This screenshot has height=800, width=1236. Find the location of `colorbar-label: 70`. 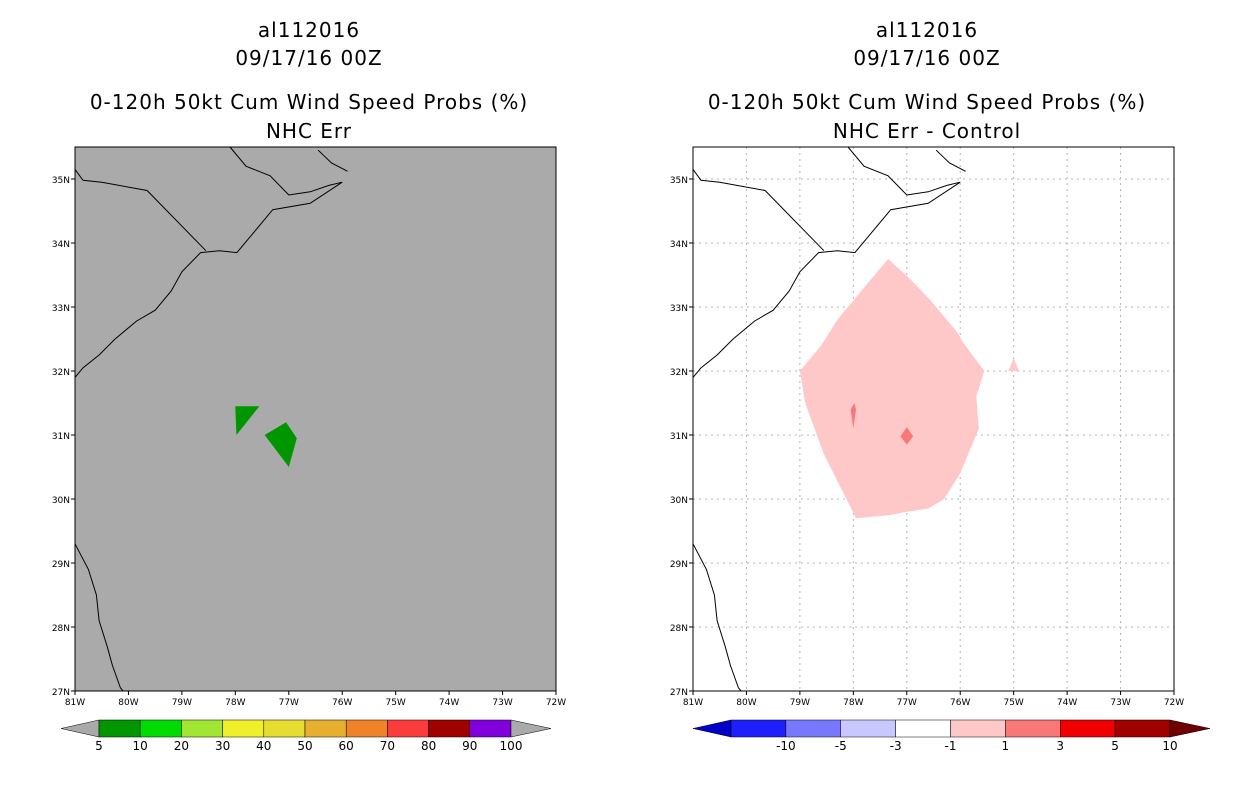

colorbar-label: 70 is located at coordinates (387, 746).